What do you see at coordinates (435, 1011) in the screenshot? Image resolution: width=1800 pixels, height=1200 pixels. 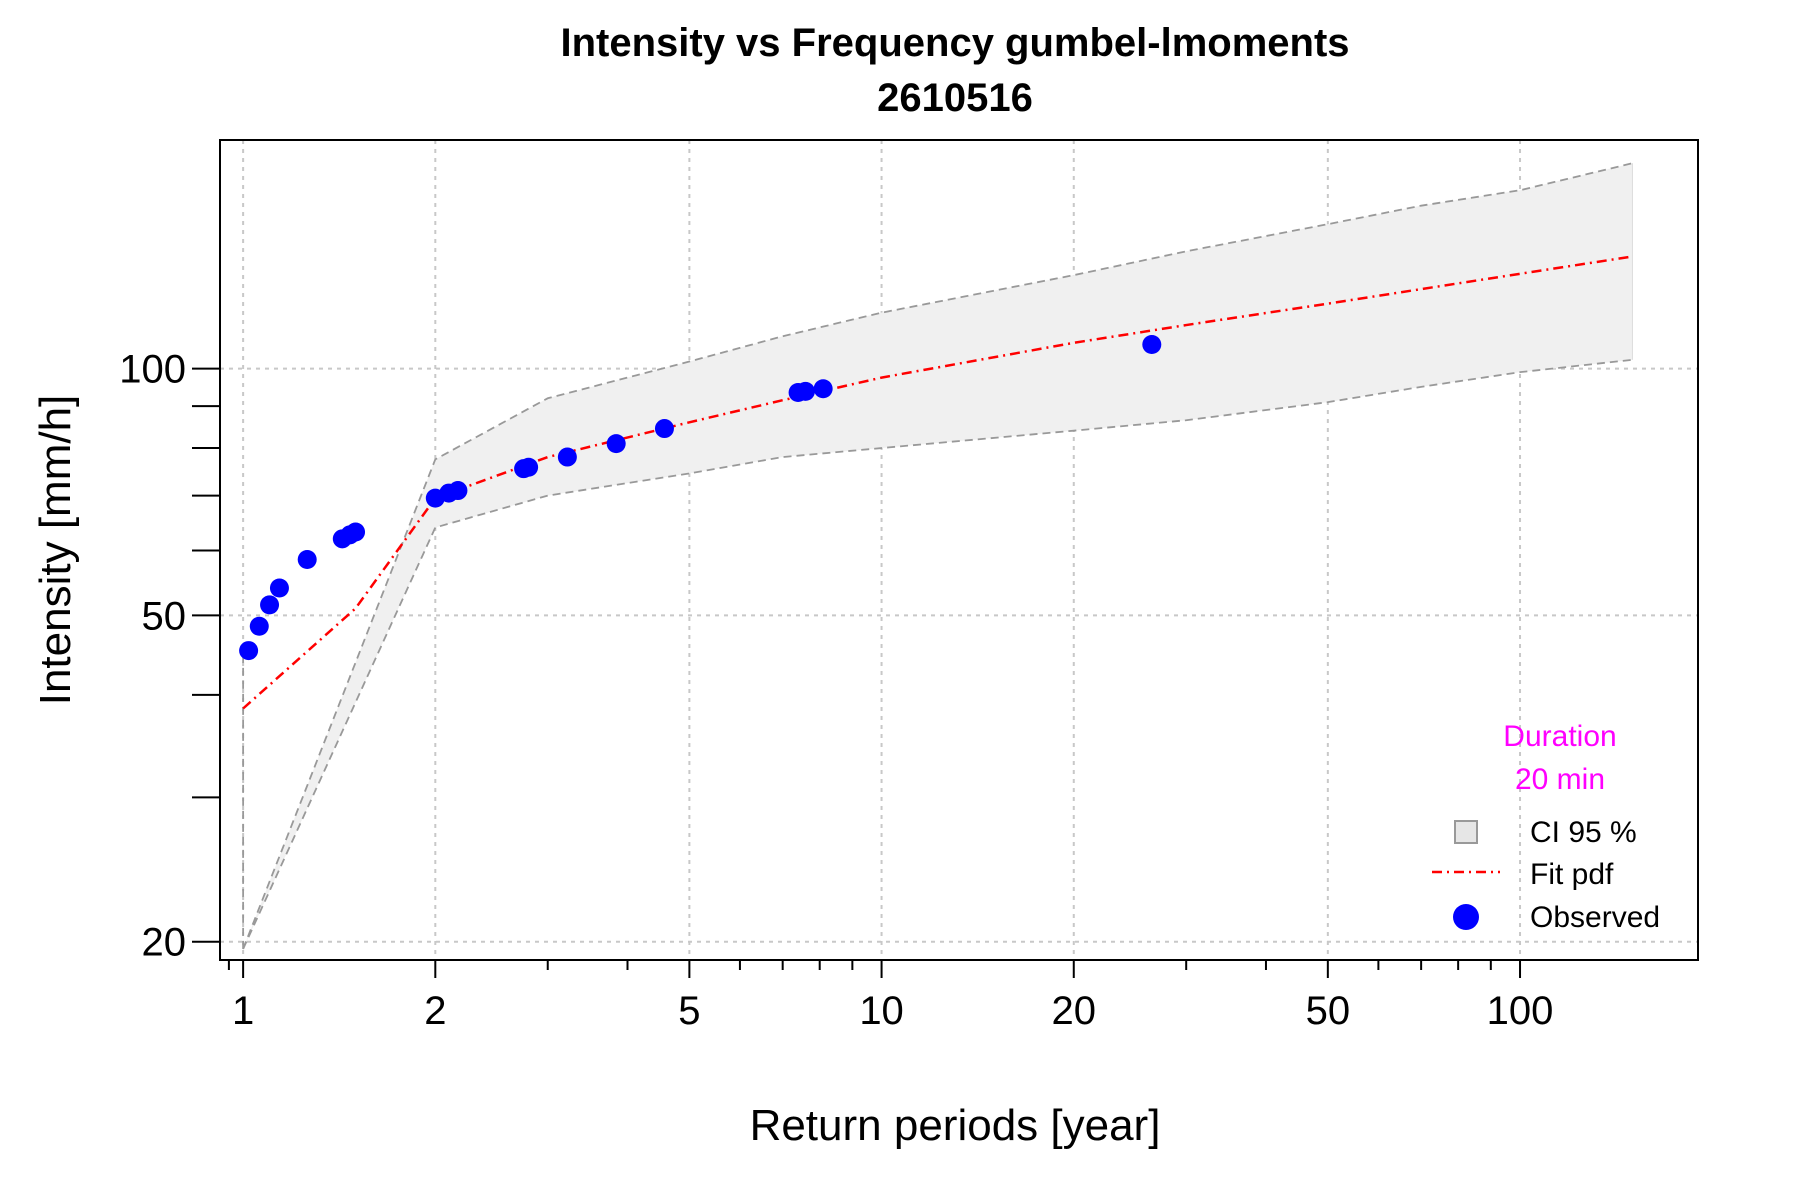 I see `x-tick-label-1: 2` at bounding box center [435, 1011].